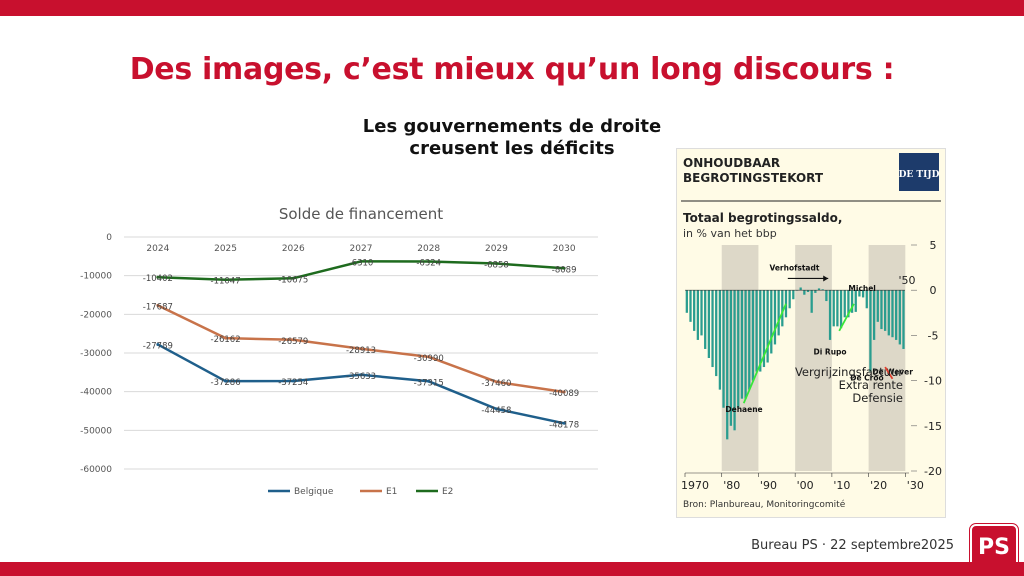 This screenshot has width=1024, height=576. What do you see at coordinates (933, 426) in the screenshot?
I see `y-tick-label: -15` at bounding box center [933, 426].